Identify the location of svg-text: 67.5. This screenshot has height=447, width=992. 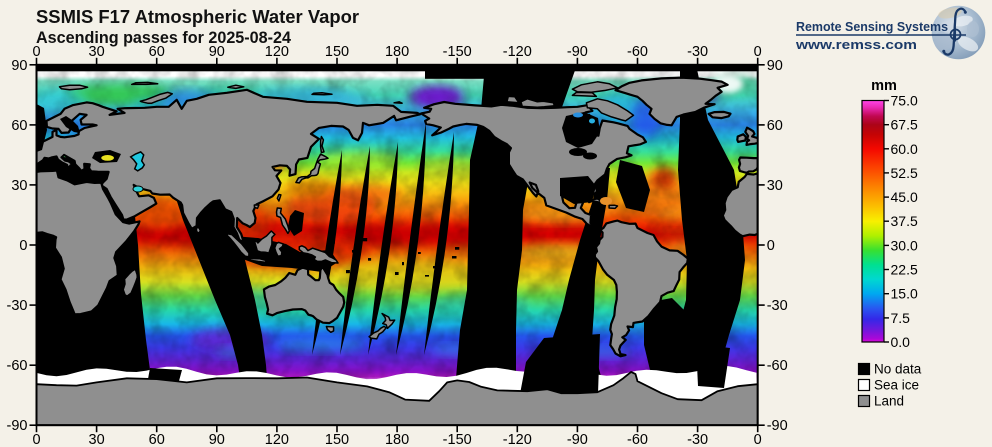
(904, 125).